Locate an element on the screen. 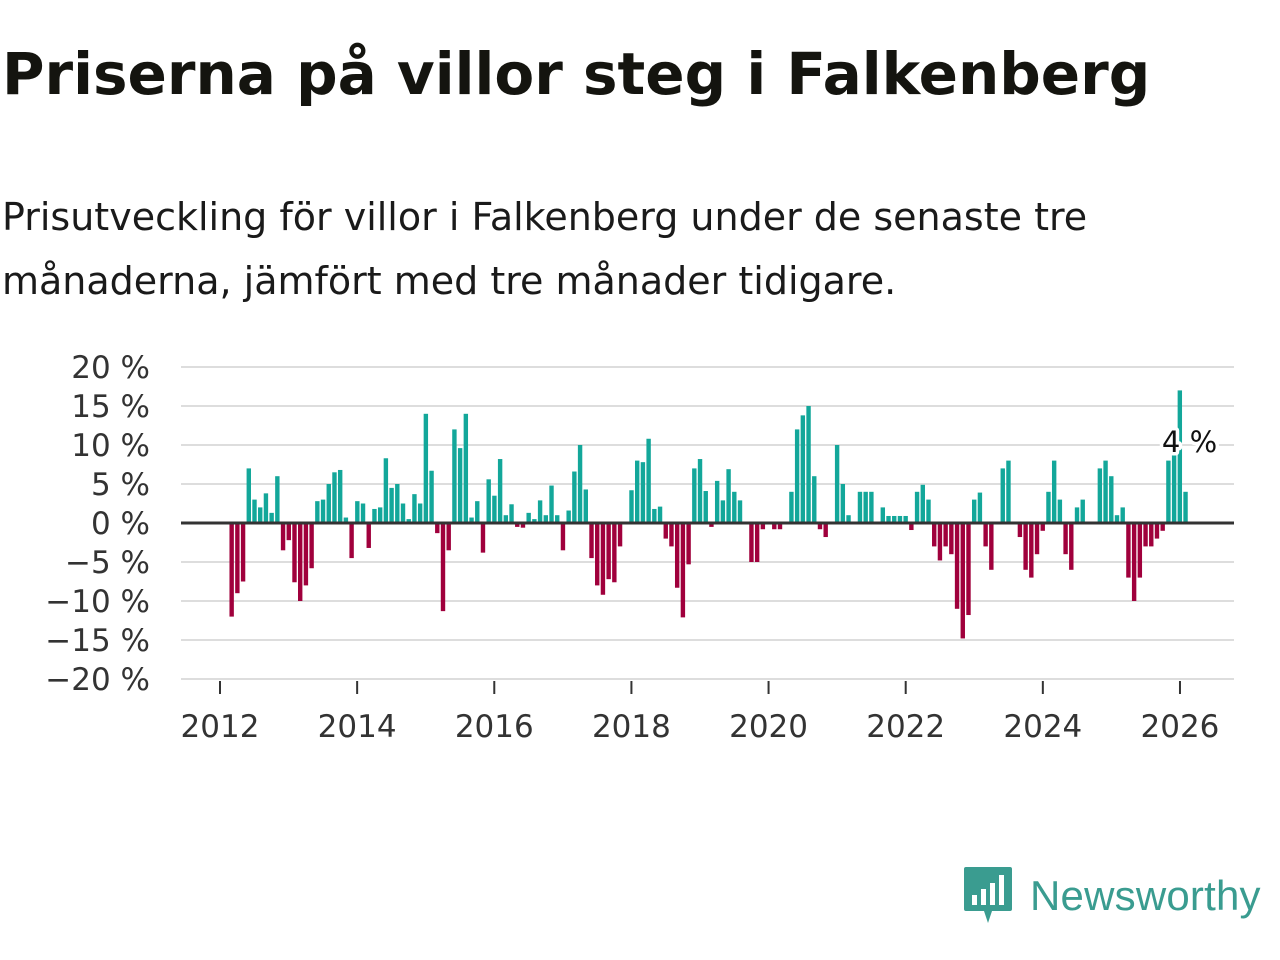 This screenshot has height=960, width=1280. brand-name: Newsworthy is located at coordinates (1145, 895).